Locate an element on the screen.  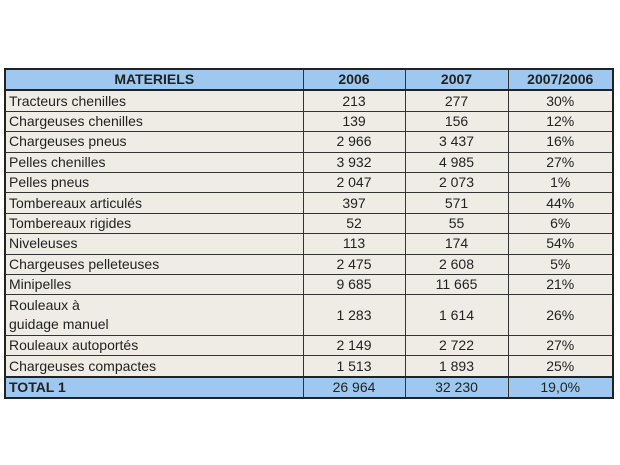
value-2007: 174 is located at coordinates (456, 244).